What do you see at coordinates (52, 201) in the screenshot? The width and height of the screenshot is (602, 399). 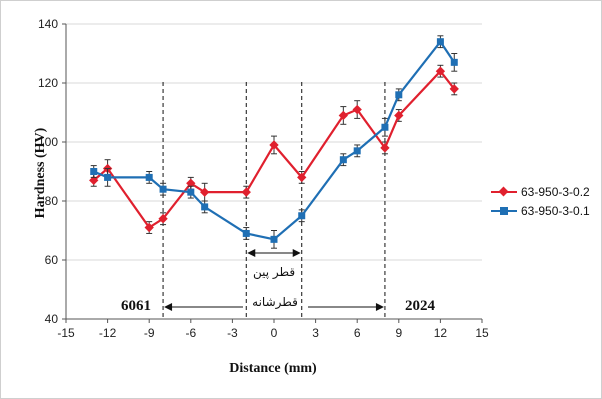 I see `y-tick-label: 80` at bounding box center [52, 201].